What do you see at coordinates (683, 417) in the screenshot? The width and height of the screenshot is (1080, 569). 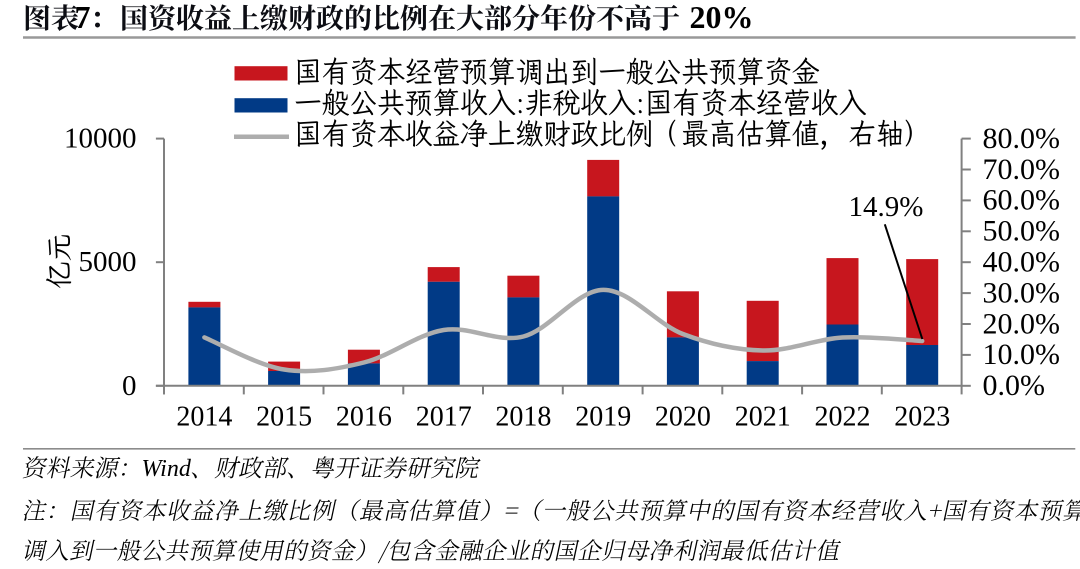 I see `svg-text: 2020` at bounding box center [683, 417].